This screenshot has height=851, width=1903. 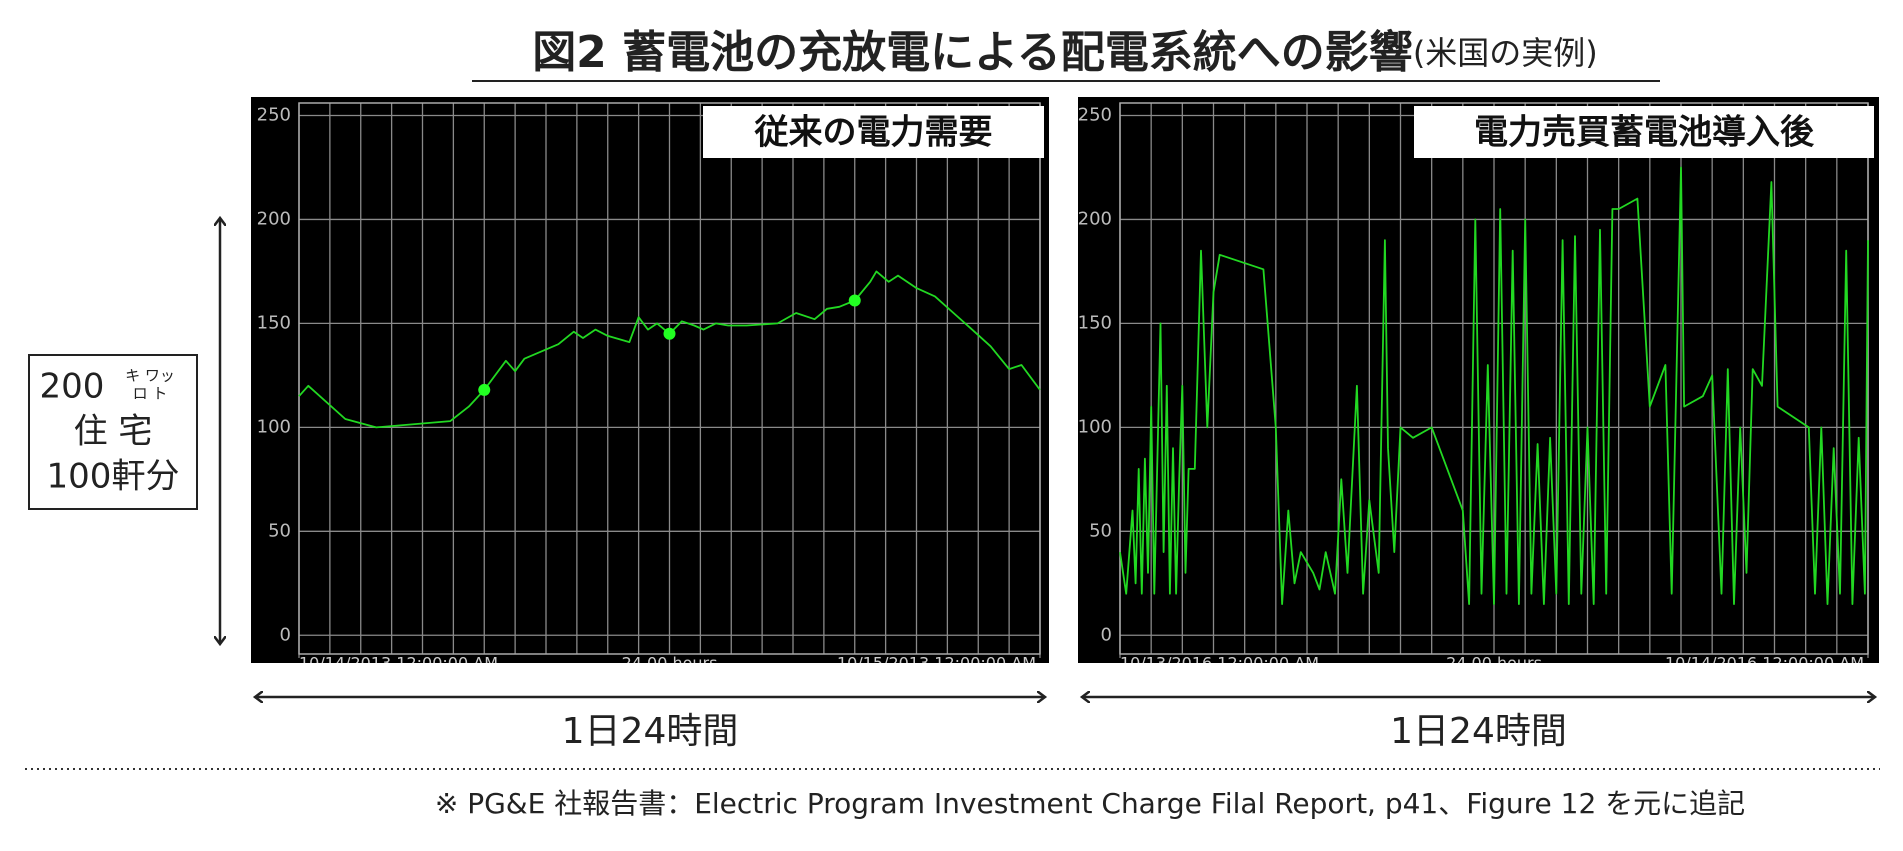 I want to click on scale-note-unit: ロ ト, so click(x=150, y=394).